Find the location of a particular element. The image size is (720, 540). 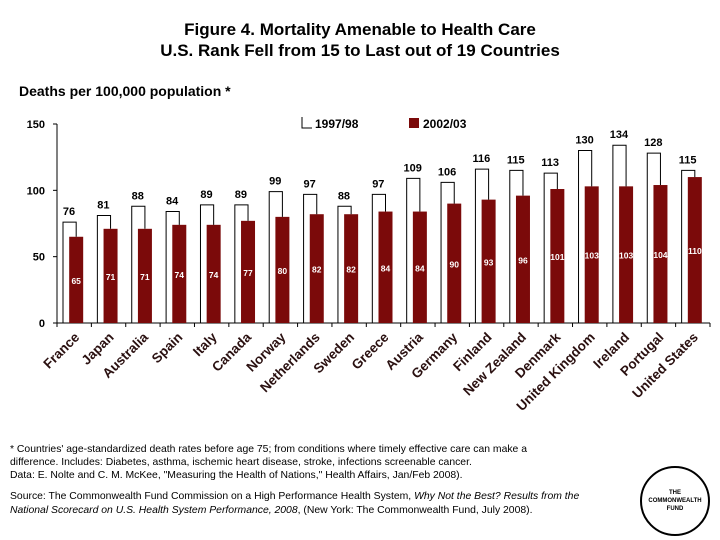

bar-value-label: 104 is located at coordinates (660, 255).